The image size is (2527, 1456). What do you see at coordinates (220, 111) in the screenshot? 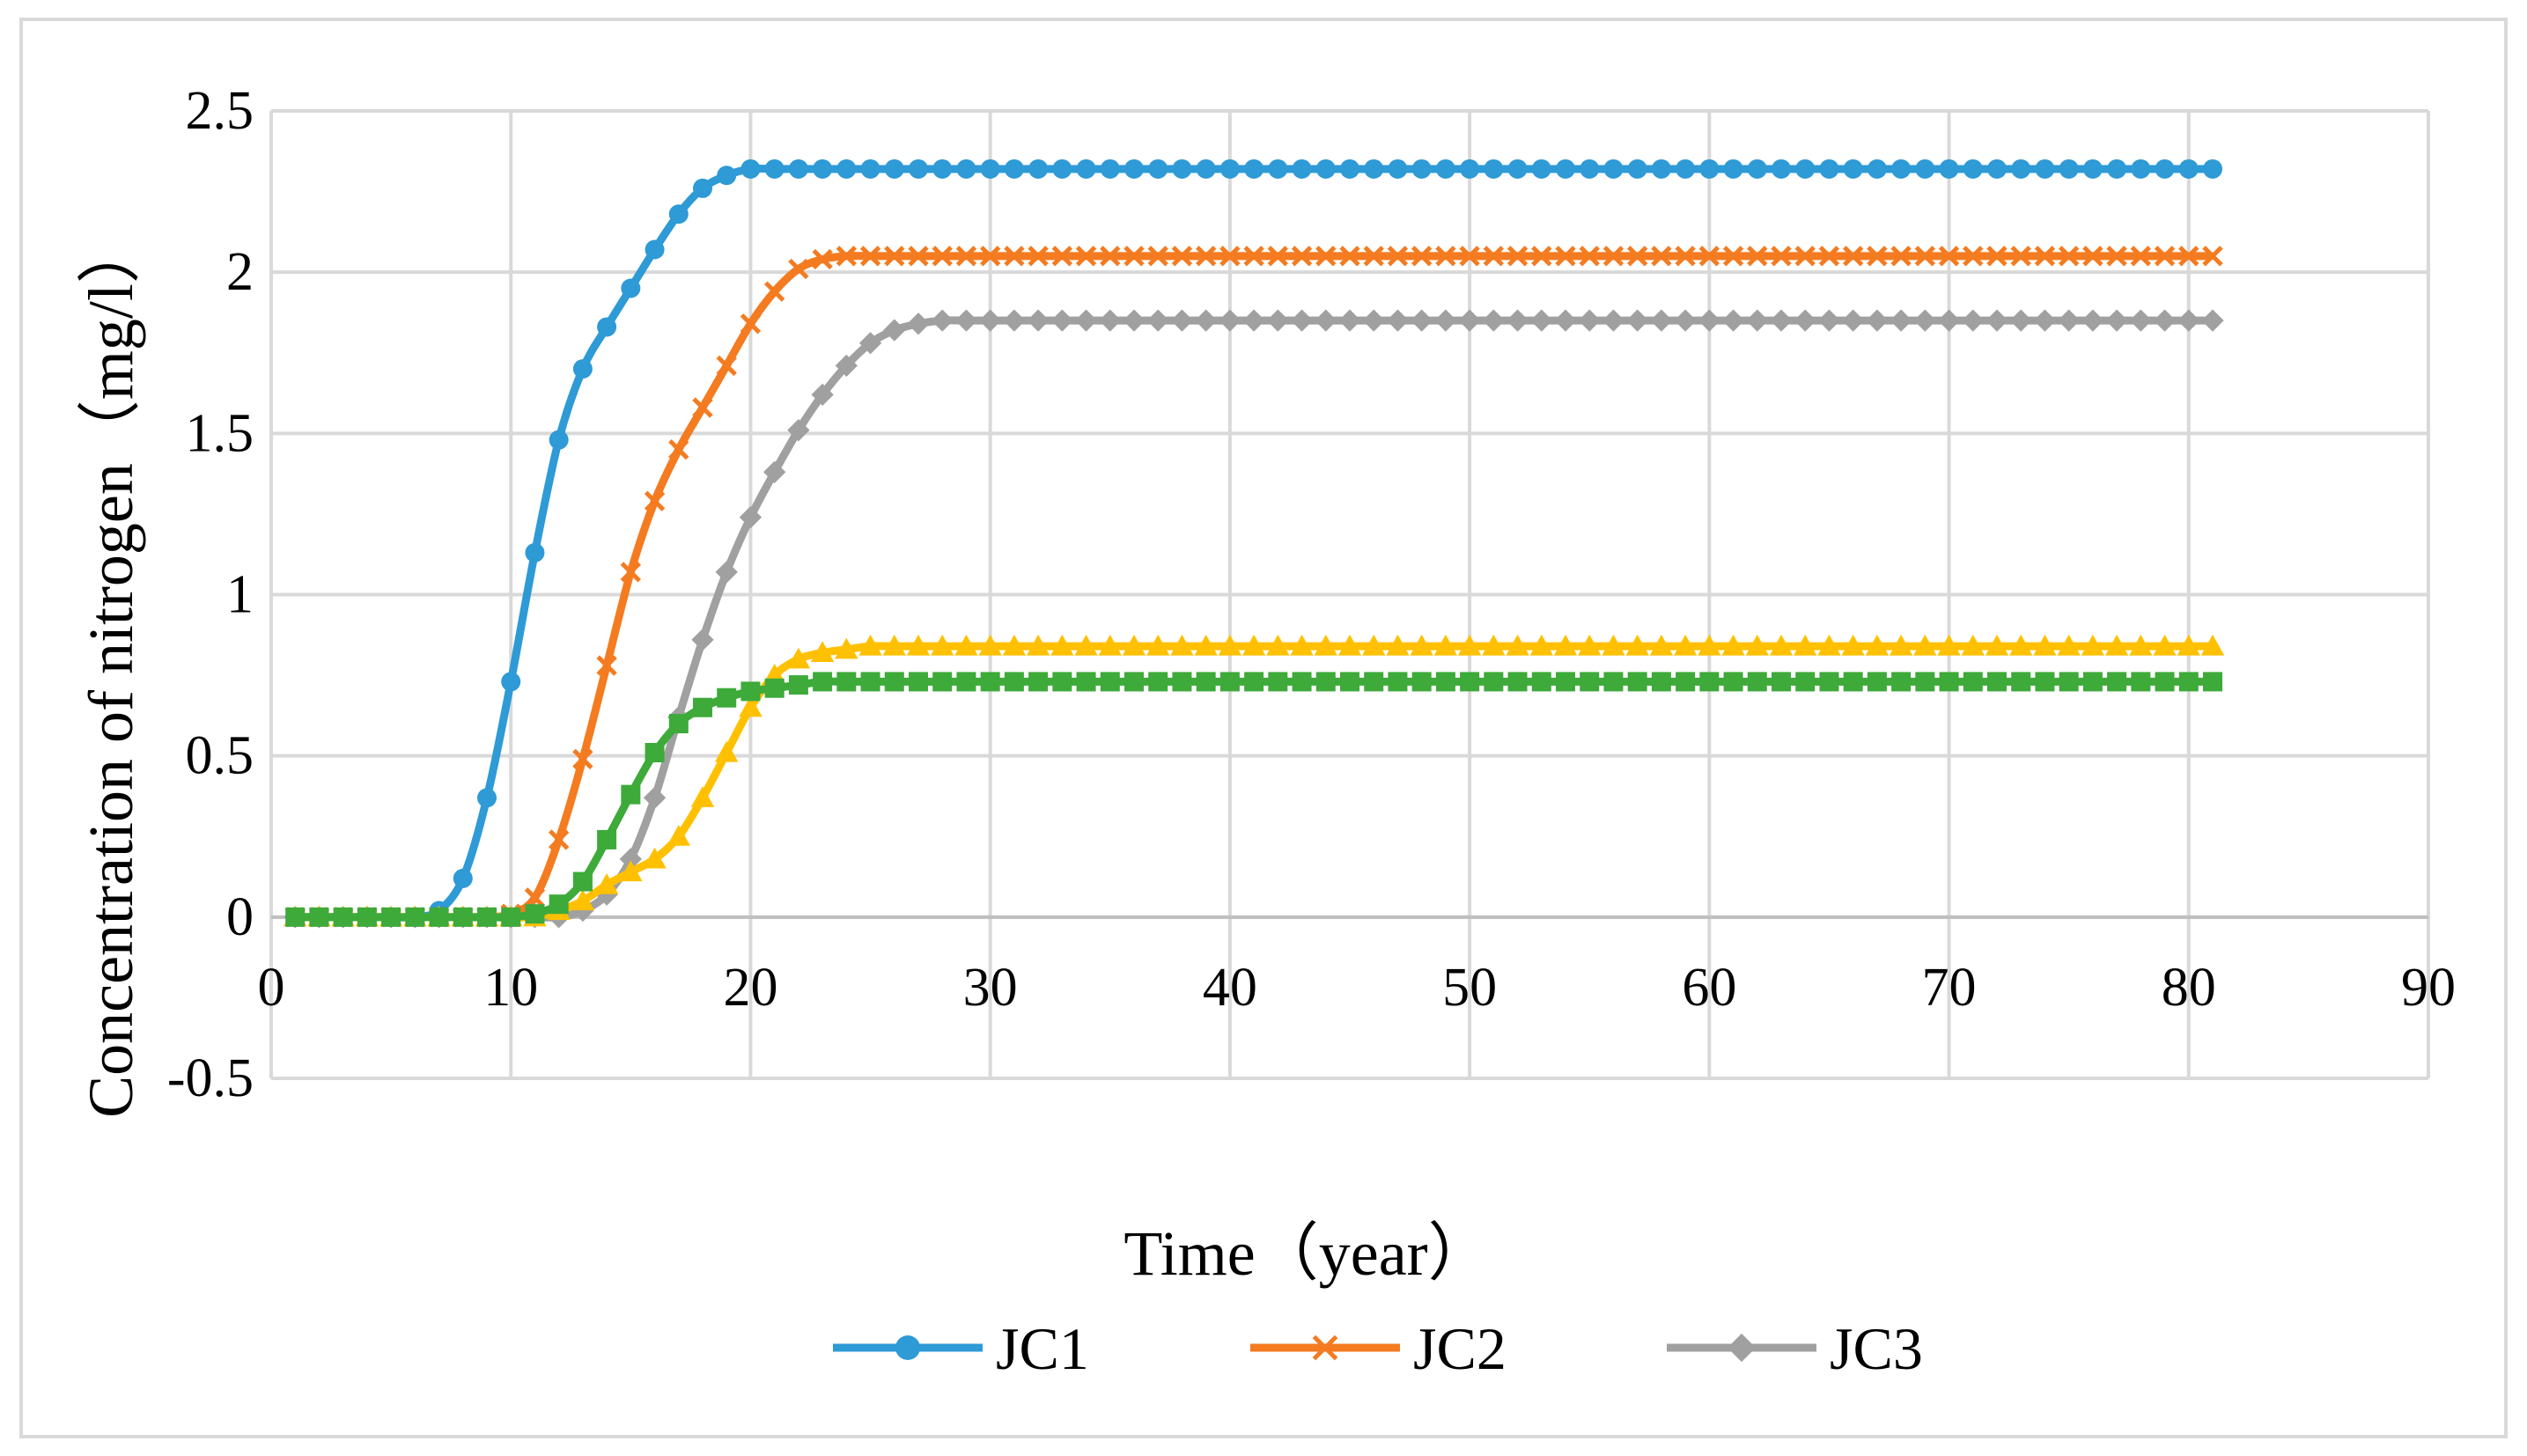
I see `y-tick-label: 2.5` at bounding box center [220, 111].